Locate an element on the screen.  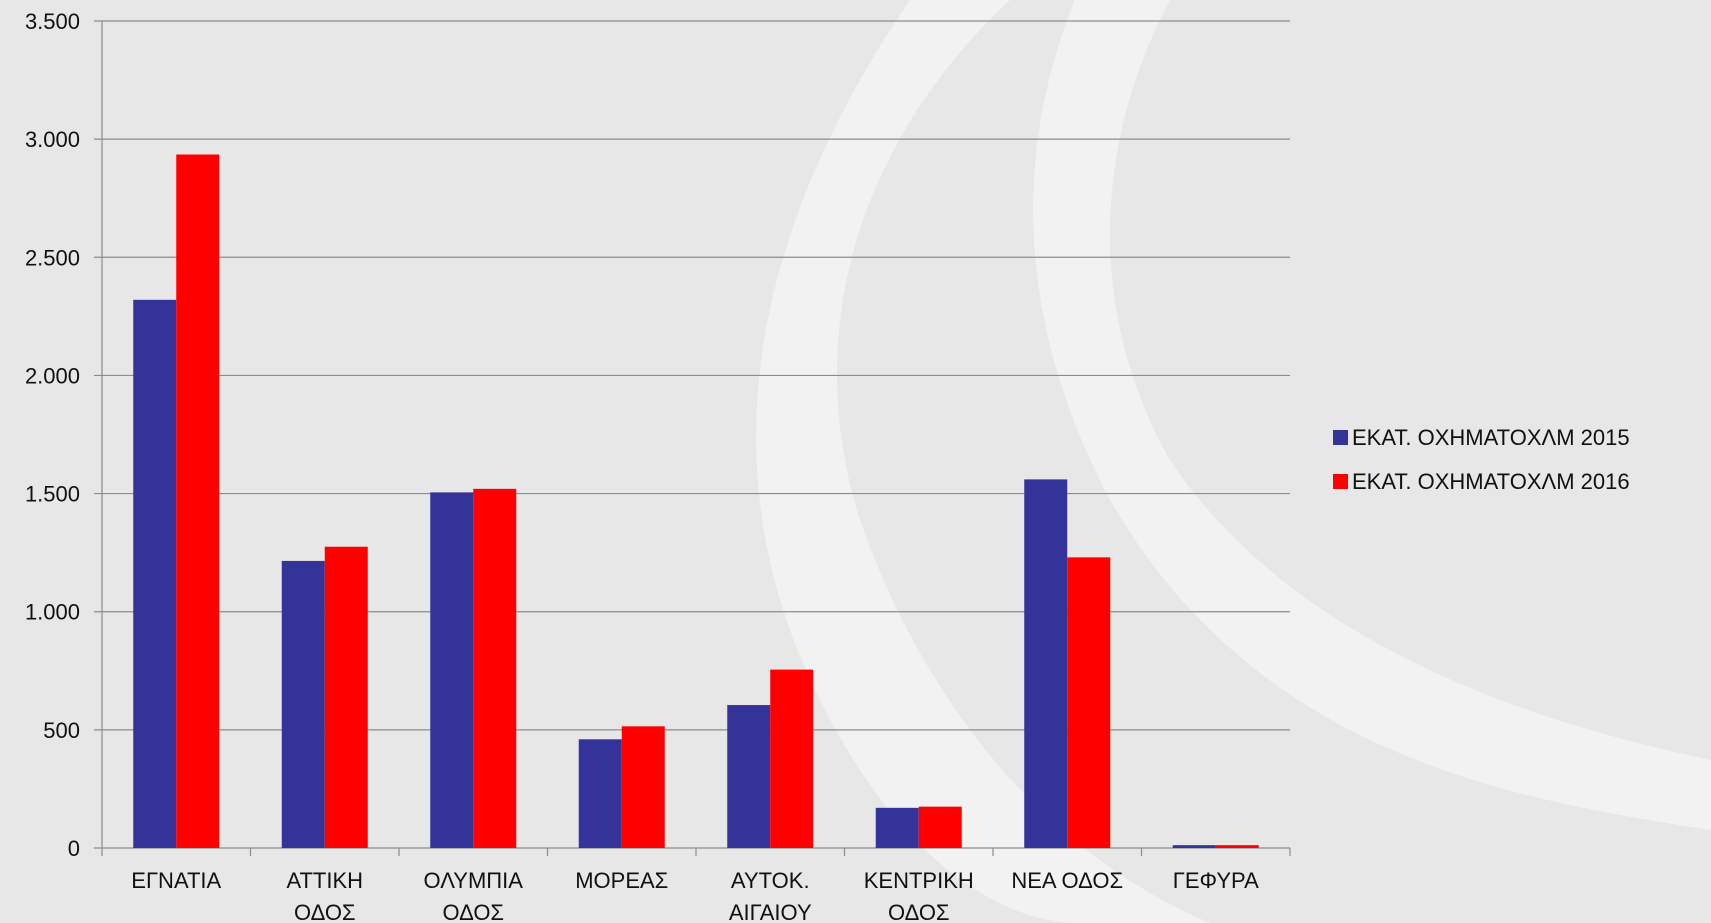
x-category-label: ΑΥΤΟΚ. ΑΙΓΑΙΟΥ is located at coordinates (770, 895).